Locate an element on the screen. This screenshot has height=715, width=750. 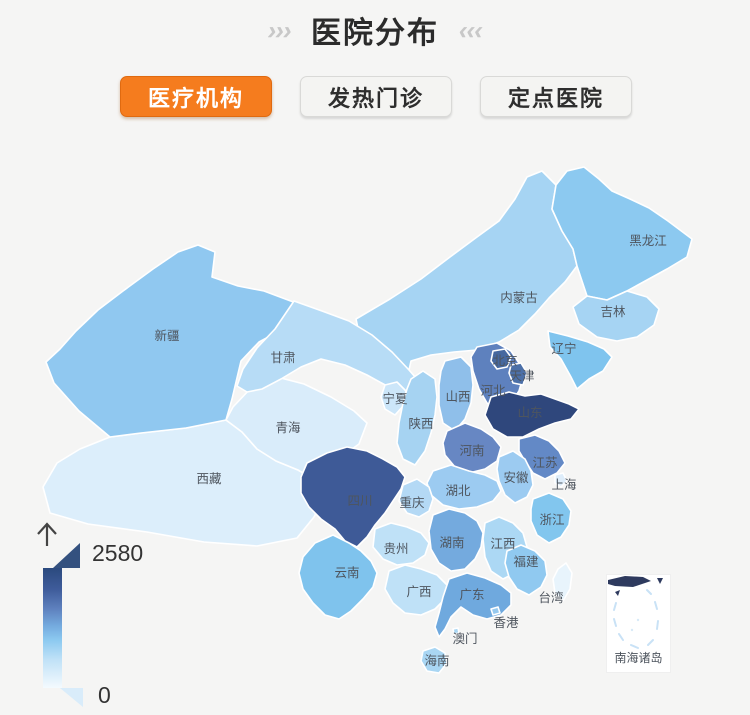
province-shanghai is located at coordinates (561, 480).